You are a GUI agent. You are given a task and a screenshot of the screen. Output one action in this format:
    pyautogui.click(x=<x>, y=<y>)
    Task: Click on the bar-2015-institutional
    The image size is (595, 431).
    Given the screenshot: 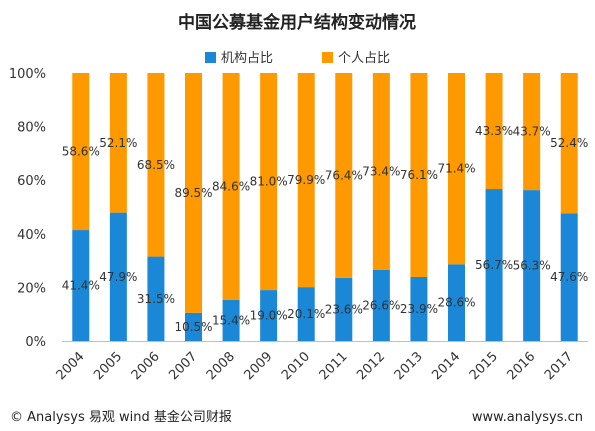 What is the action you would take?
    pyautogui.click(x=494, y=265)
    